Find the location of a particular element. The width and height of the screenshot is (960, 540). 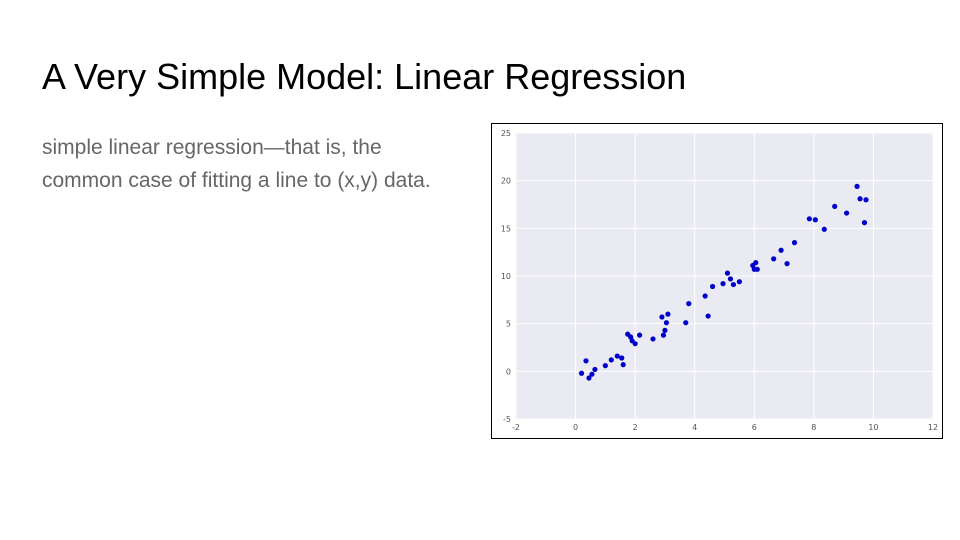

x-tick-label: 6 is located at coordinates (754, 427).